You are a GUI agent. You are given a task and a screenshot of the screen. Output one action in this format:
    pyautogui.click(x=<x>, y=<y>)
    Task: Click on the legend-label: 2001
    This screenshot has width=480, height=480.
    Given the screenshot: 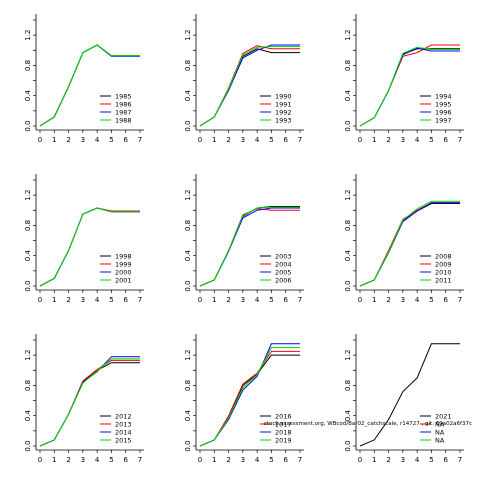 What is the action you would take?
    pyautogui.click(x=123, y=280)
    